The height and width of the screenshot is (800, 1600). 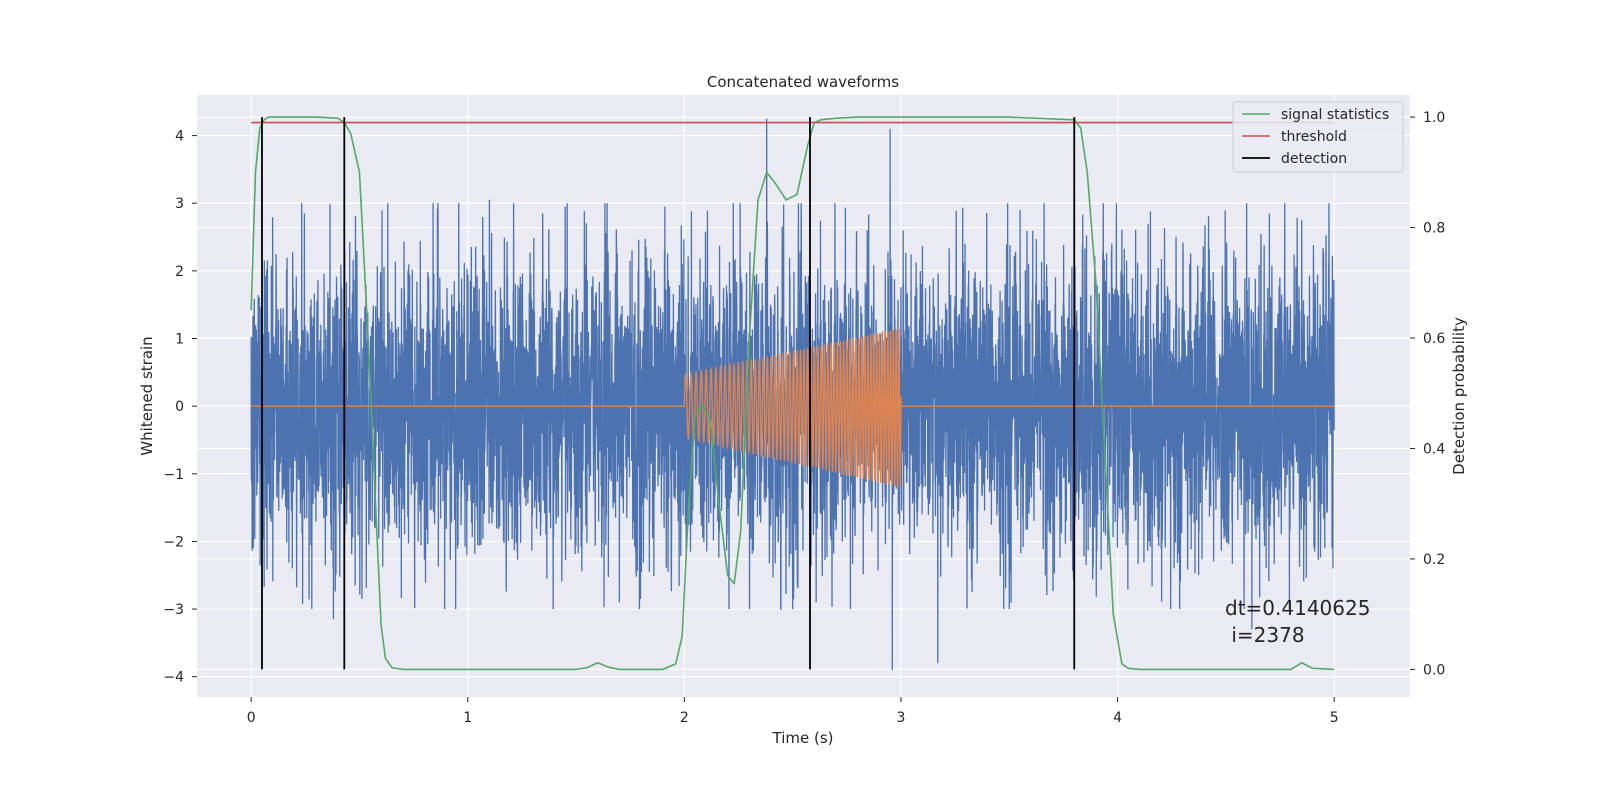 I want to click on y-tick-label: 2, so click(x=179, y=272).